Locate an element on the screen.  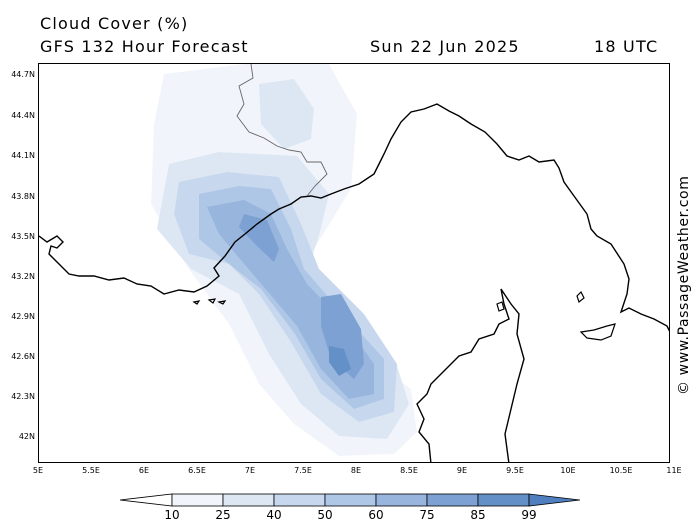
lon-label: 6E is located at coordinates (144, 470).